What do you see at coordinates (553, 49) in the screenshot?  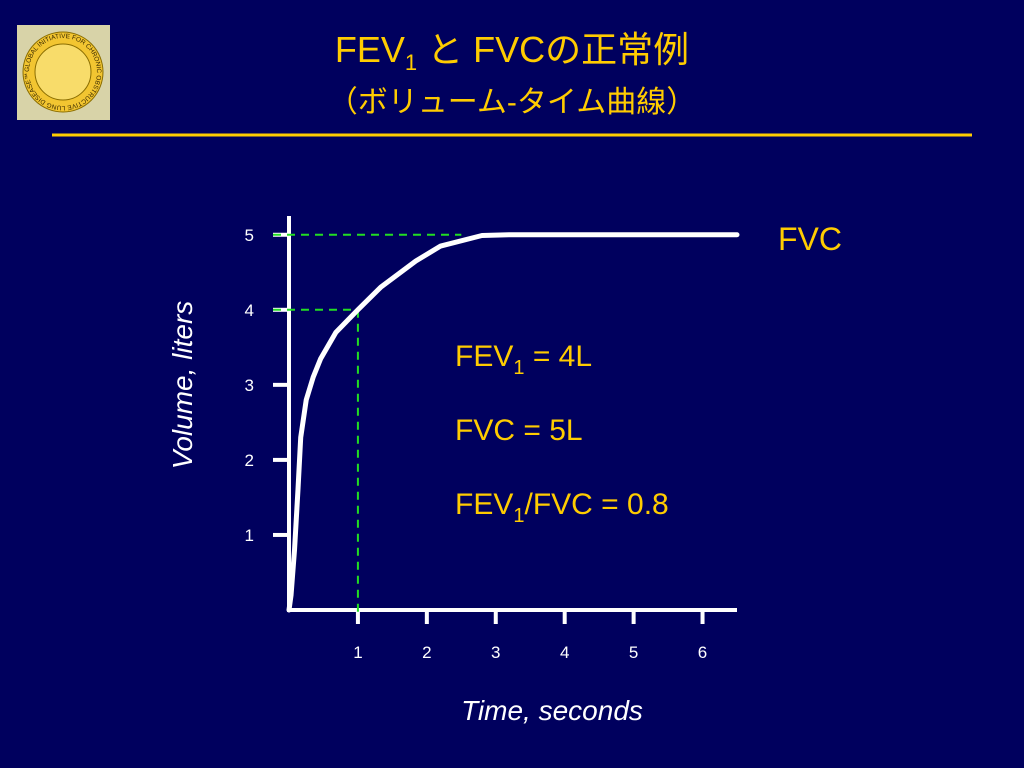 I see `title-part: と FVCの正常例` at bounding box center [553, 49].